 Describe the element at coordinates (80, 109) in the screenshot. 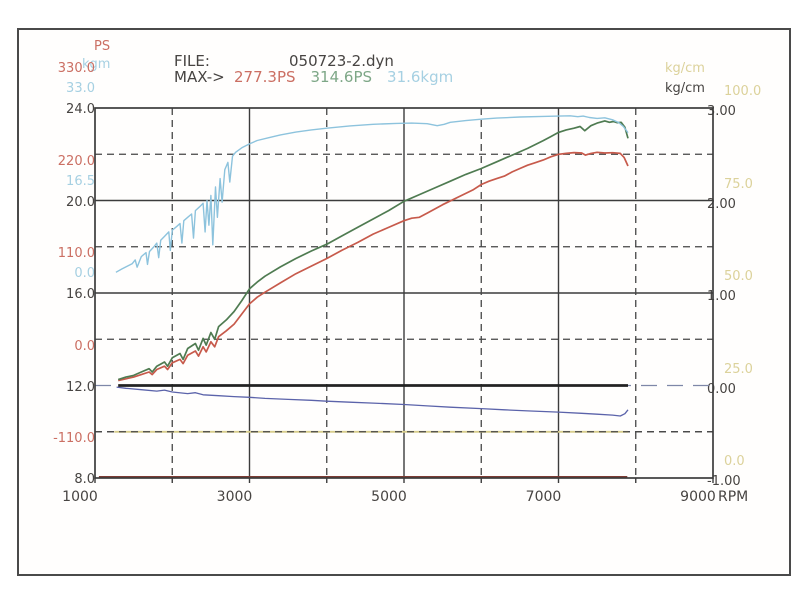

I see `axis-label: 24.0` at that location.